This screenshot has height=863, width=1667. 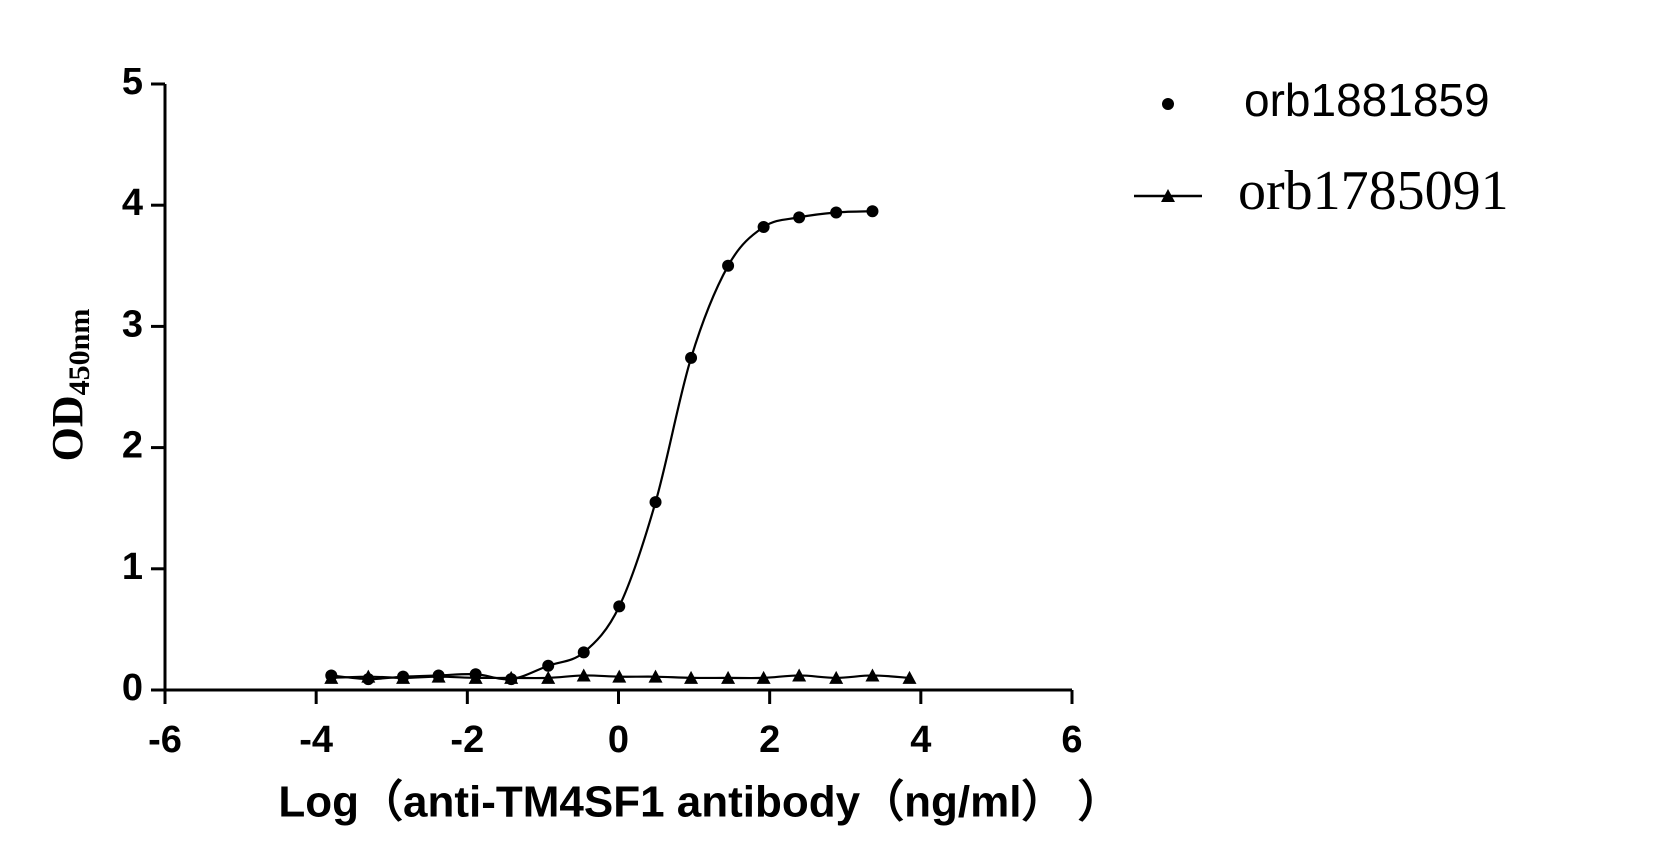 What do you see at coordinates (132, 567) in the screenshot?
I see `y-tick-label: 1` at bounding box center [132, 567].